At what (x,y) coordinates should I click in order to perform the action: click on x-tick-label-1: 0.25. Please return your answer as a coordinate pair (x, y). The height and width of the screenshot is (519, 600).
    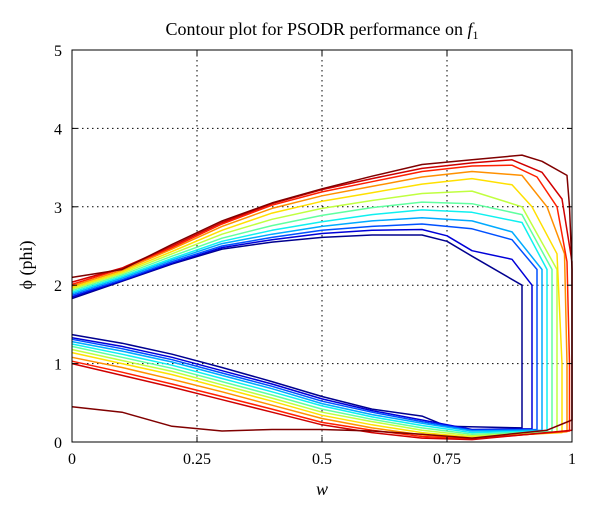
    Looking at the image, I should click on (197, 459).